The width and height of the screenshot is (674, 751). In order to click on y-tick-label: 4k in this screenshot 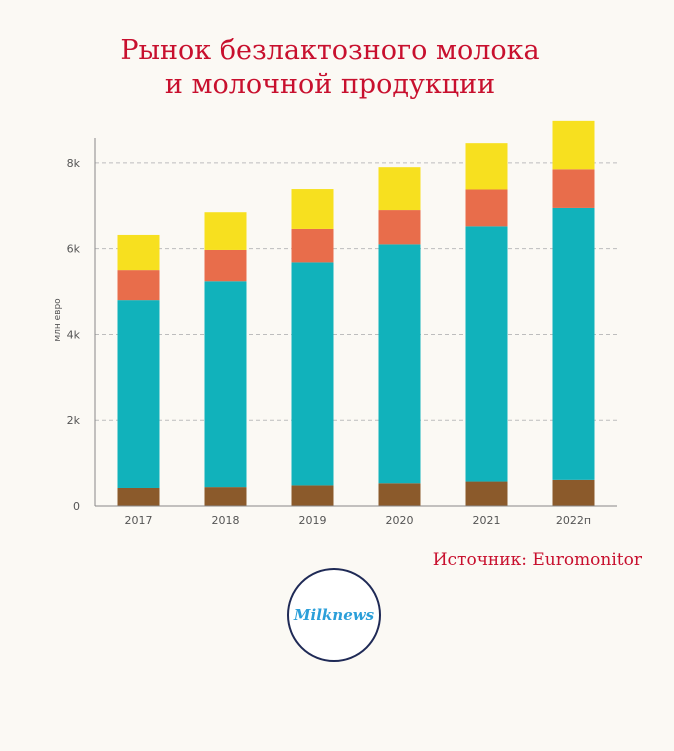, I will do `click(74, 334)`.